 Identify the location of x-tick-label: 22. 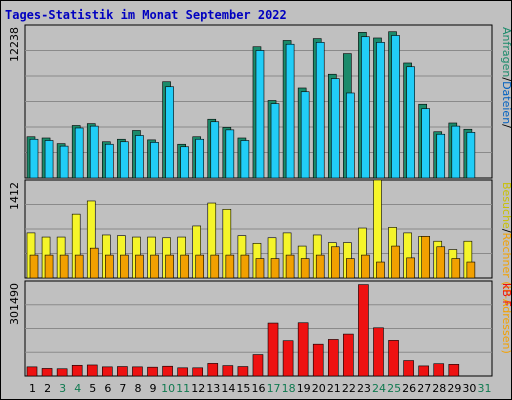
(349, 388).